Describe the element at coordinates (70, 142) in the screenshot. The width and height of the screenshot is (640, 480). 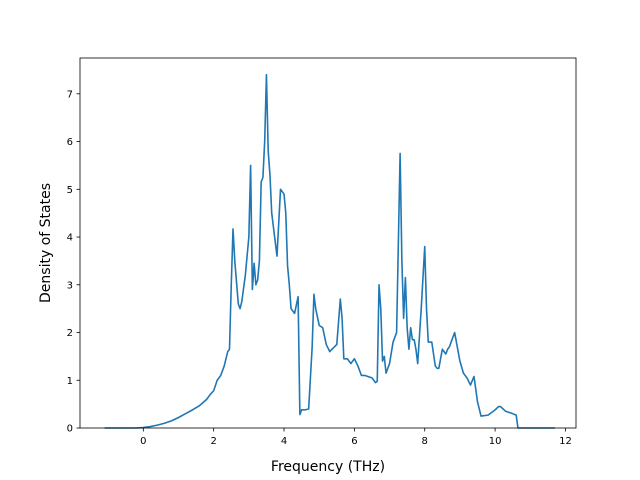
I see `y-tick-label: 6` at that location.